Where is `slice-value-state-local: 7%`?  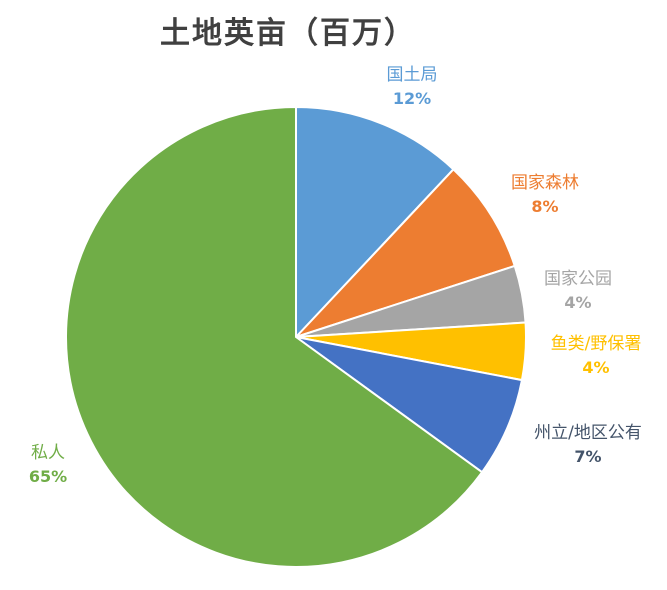 slice-value-state-local: 7% is located at coordinates (587, 456).